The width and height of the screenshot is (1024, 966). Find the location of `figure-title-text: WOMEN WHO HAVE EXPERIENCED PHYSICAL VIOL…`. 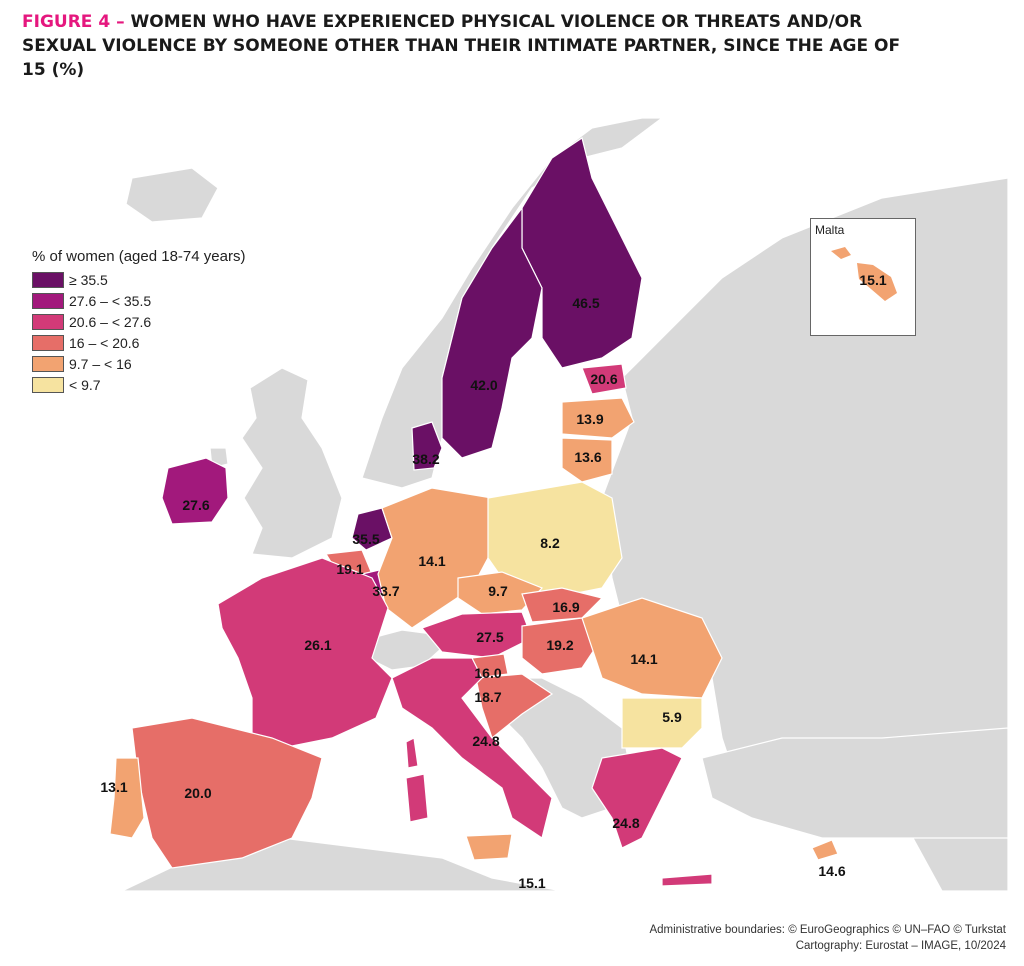

figure-title-text: WOMEN WHO HAVE EXPERIENCED PHYSICAL VIOL… is located at coordinates (461, 46).